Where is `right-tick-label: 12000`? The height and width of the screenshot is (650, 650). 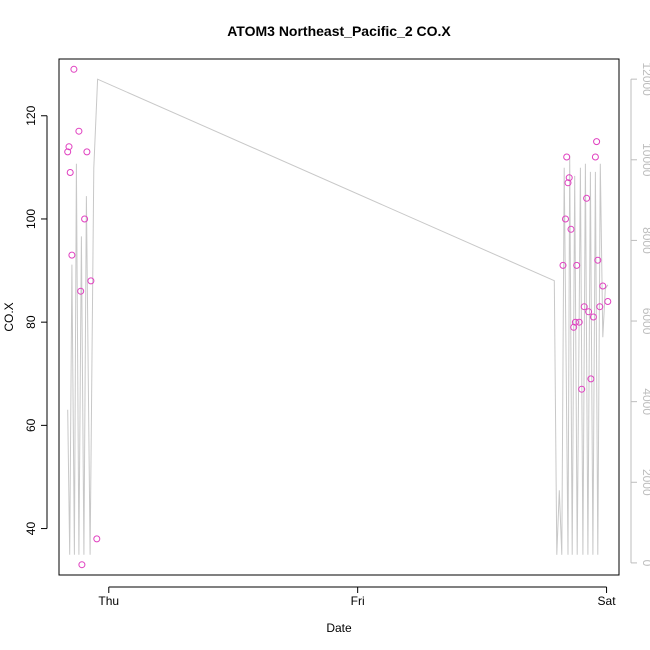
right-tick-label: 12000 is located at coordinates (645, 79).